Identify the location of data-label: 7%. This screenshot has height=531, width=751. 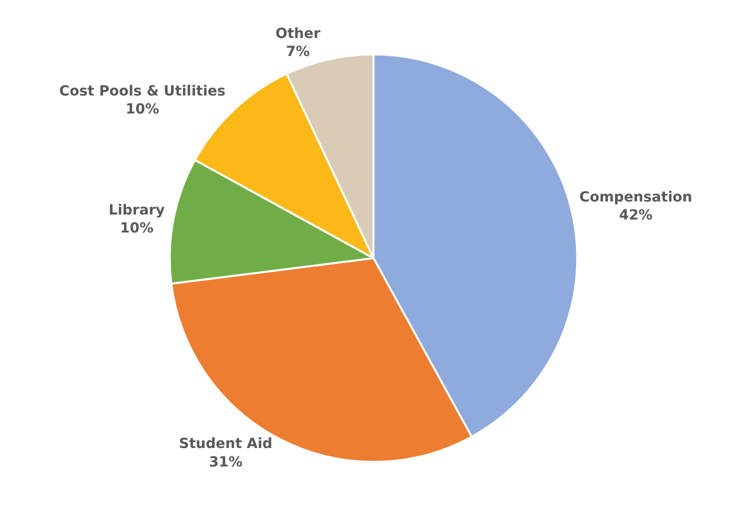
(298, 52).